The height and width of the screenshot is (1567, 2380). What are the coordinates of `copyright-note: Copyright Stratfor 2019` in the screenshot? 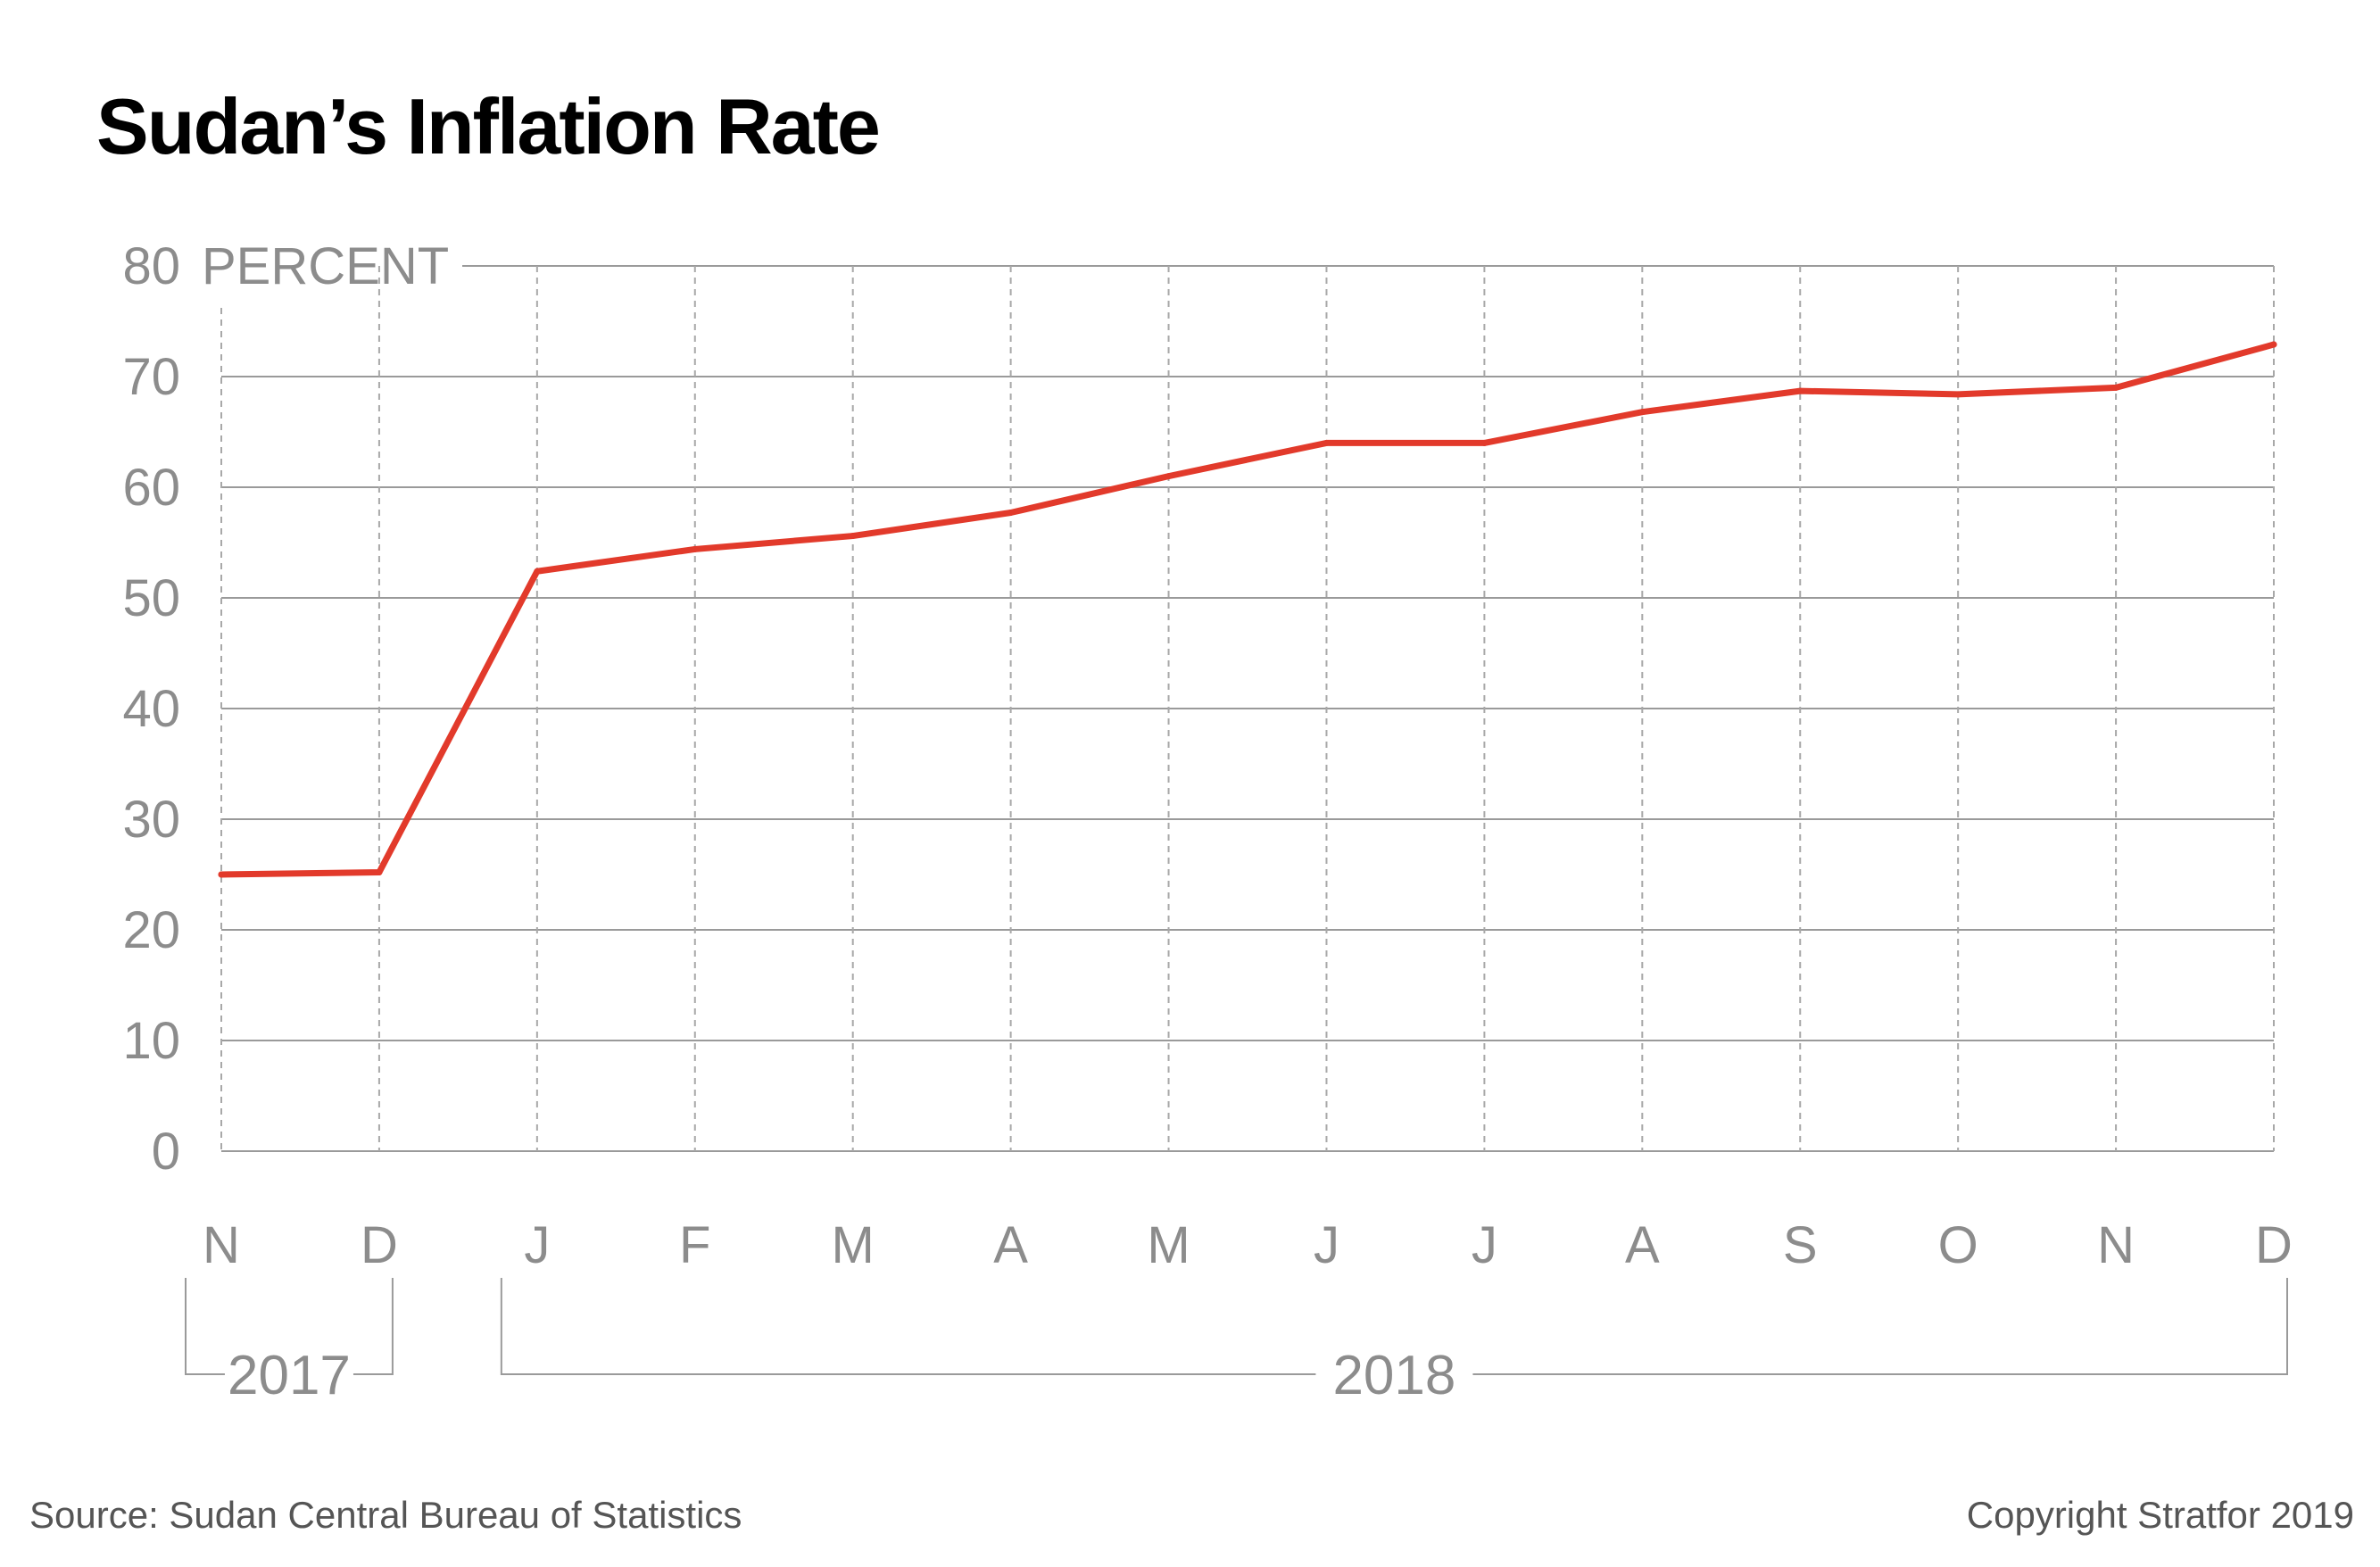 It's located at (2160, 1515).